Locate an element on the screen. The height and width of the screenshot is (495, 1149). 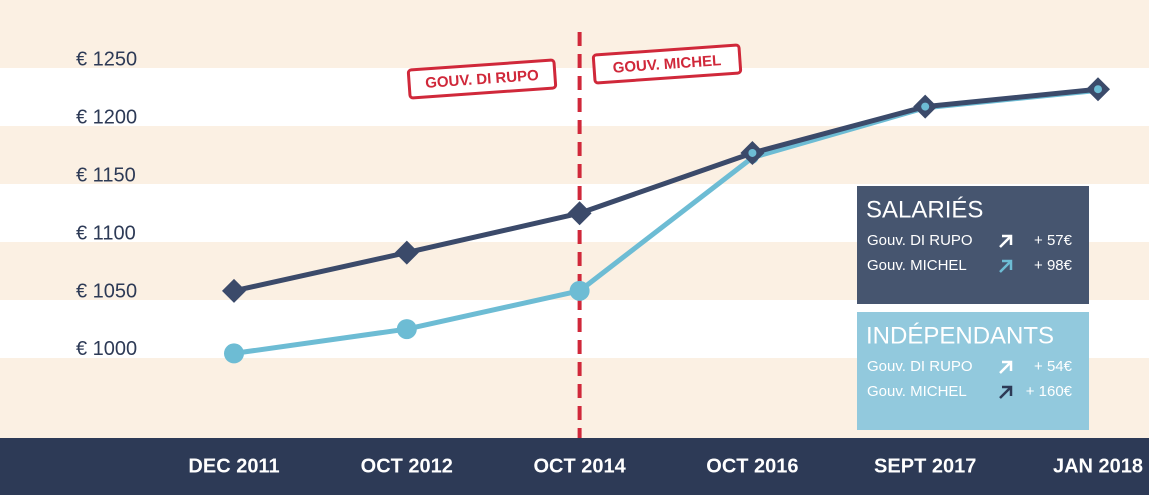
legend-title: SALARIÉS is located at coordinates (924, 209).